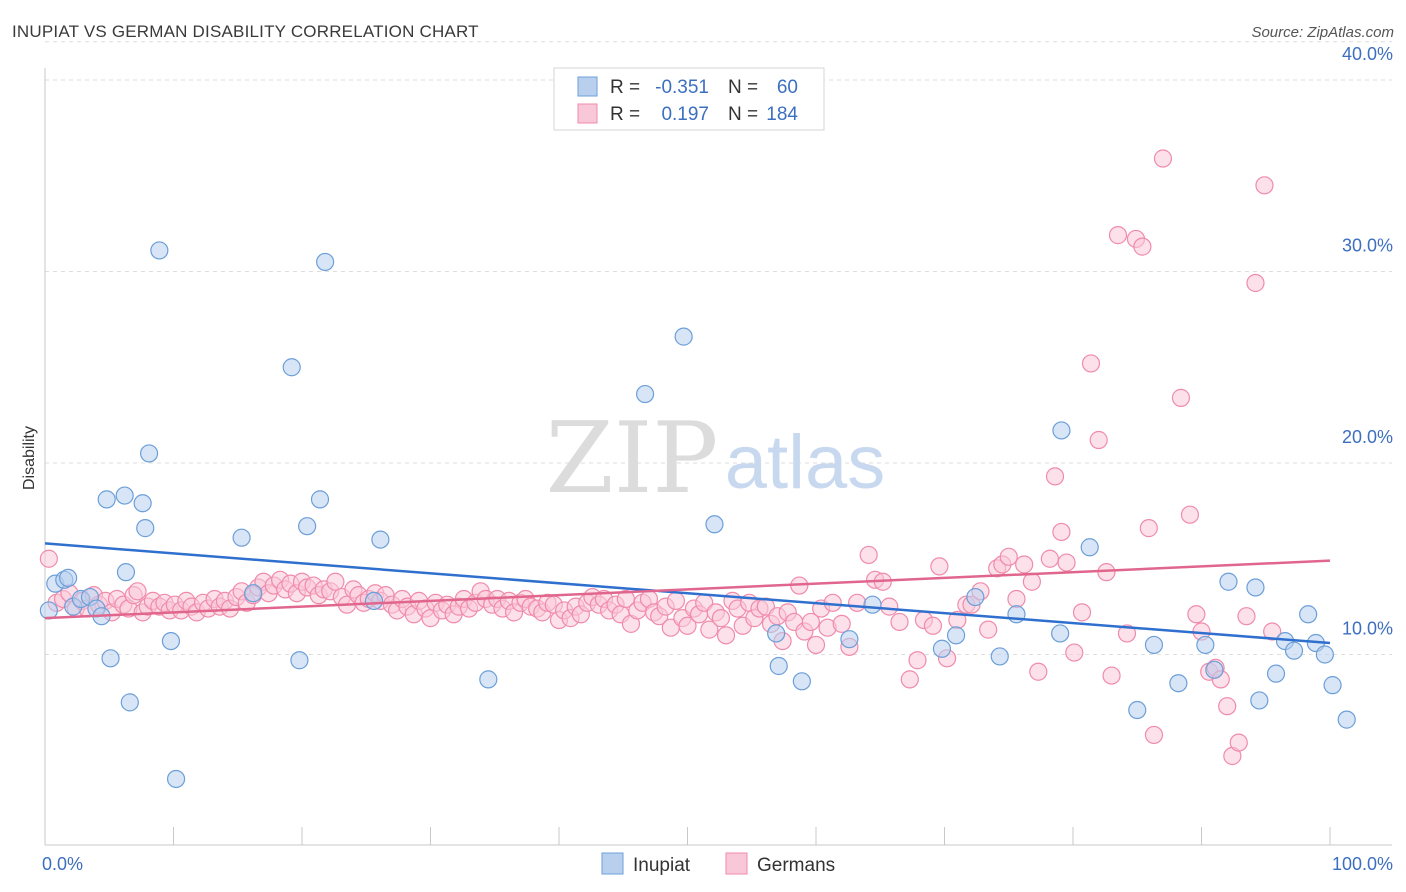 The height and width of the screenshot is (892, 1406). What do you see at coordinates (1367, 246) in the screenshot?
I see `y-tick-label: 30.0%` at bounding box center [1367, 246].